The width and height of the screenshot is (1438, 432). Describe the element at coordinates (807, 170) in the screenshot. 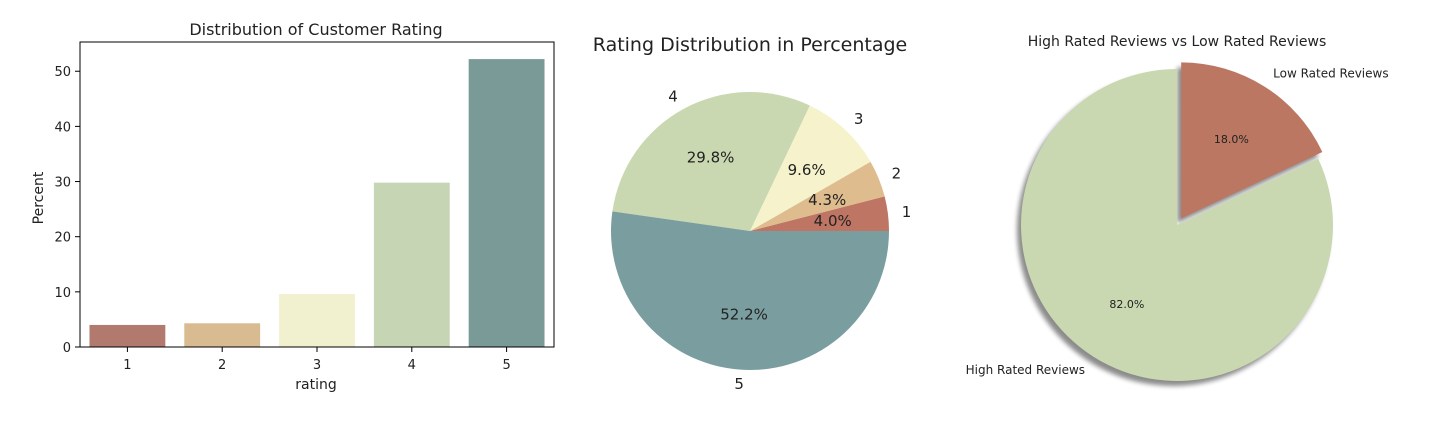

I see `pie-slice-percent-label: 9.6%` at that location.